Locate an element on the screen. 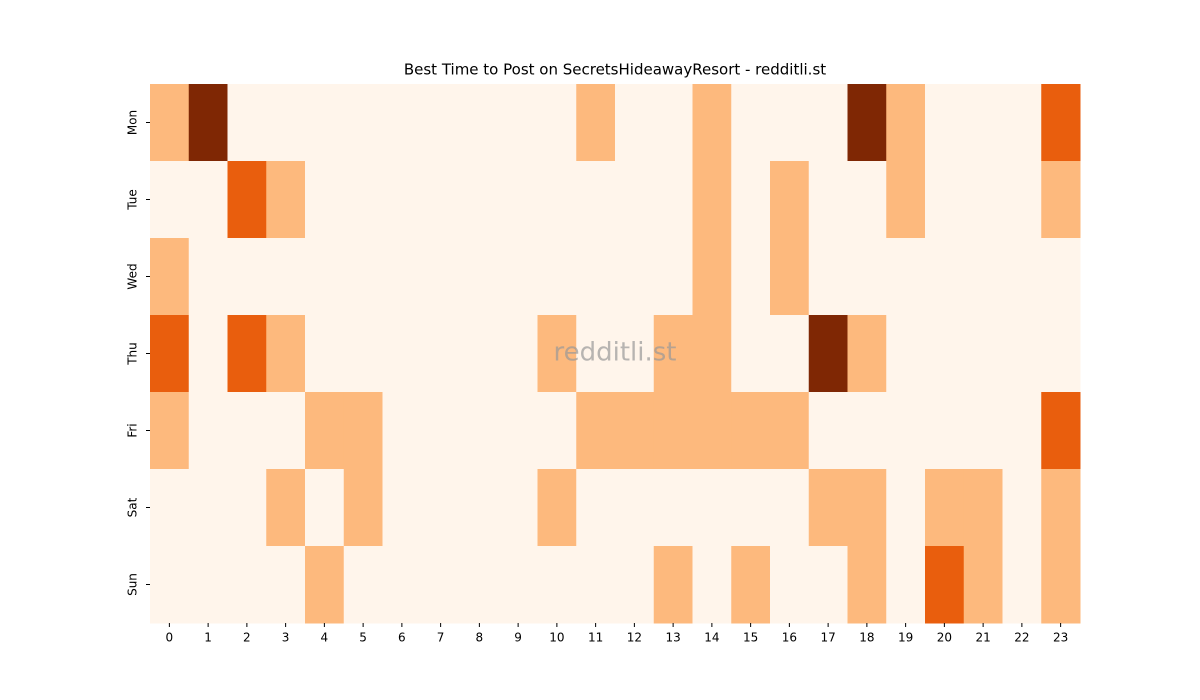  x-tick-label: 22 is located at coordinates (1021, 638).